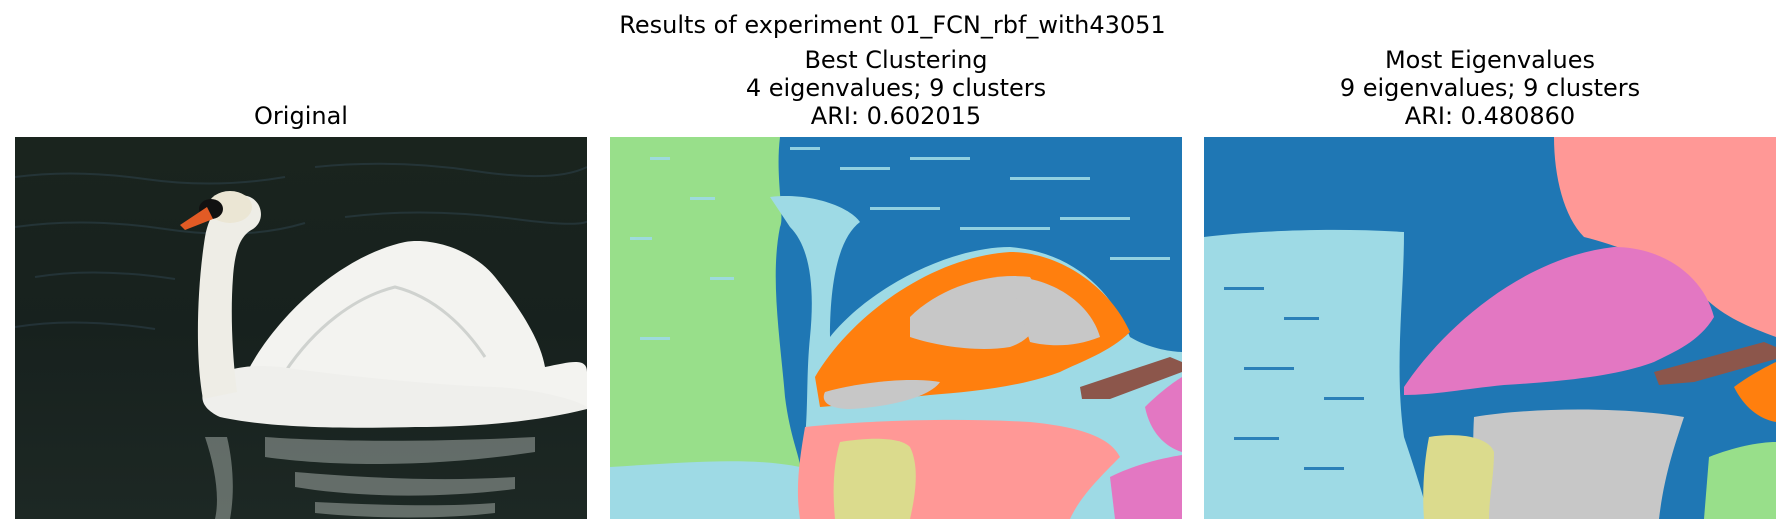  I want to click on panel-original-title: Original, so click(301, 116).